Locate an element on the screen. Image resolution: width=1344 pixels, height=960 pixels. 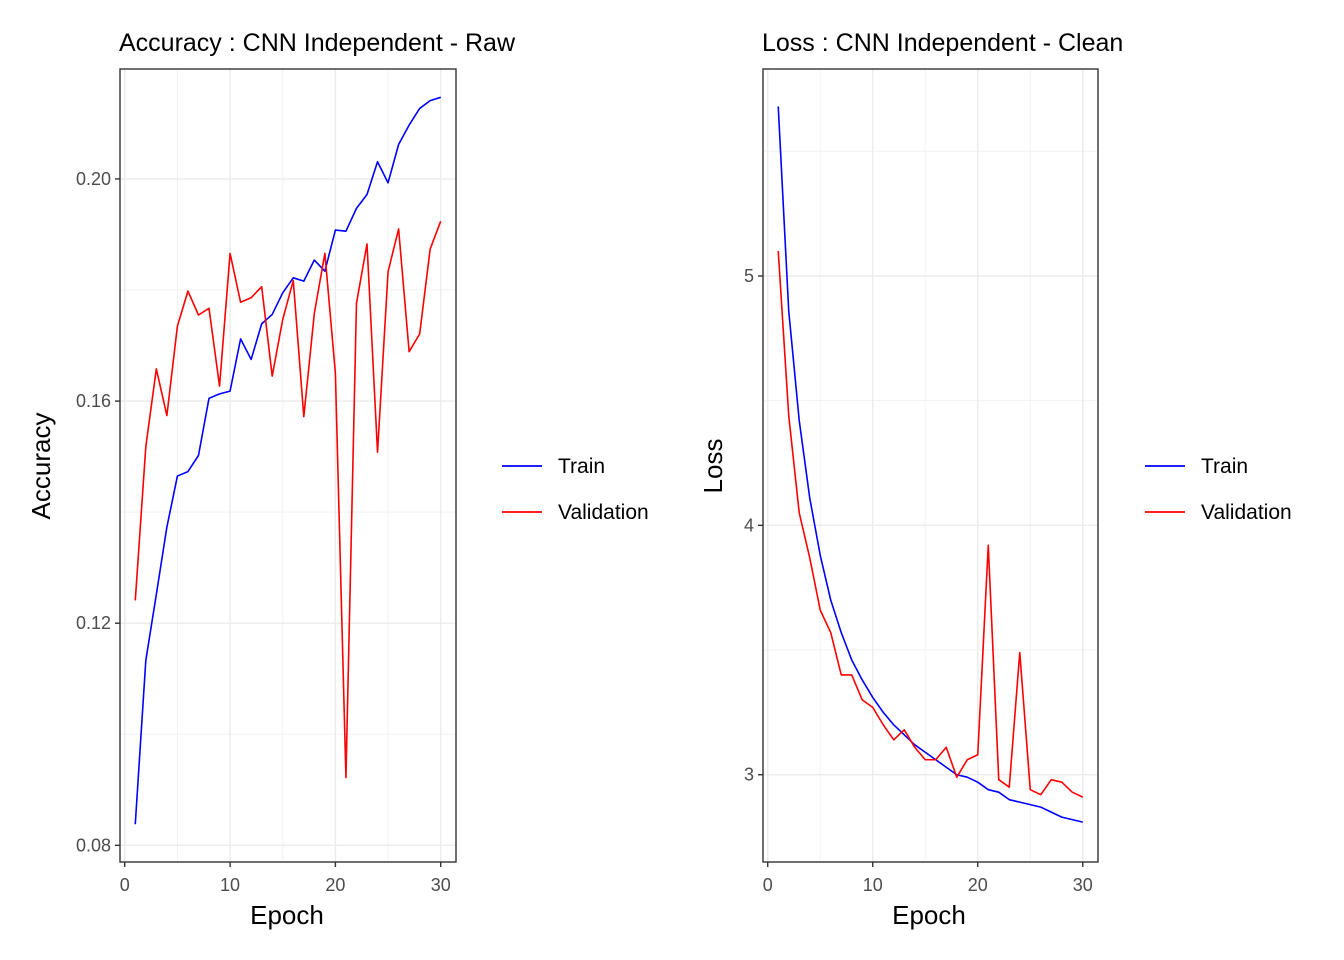
accuracy-legend-label-train: Train is located at coordinates (581, 466).